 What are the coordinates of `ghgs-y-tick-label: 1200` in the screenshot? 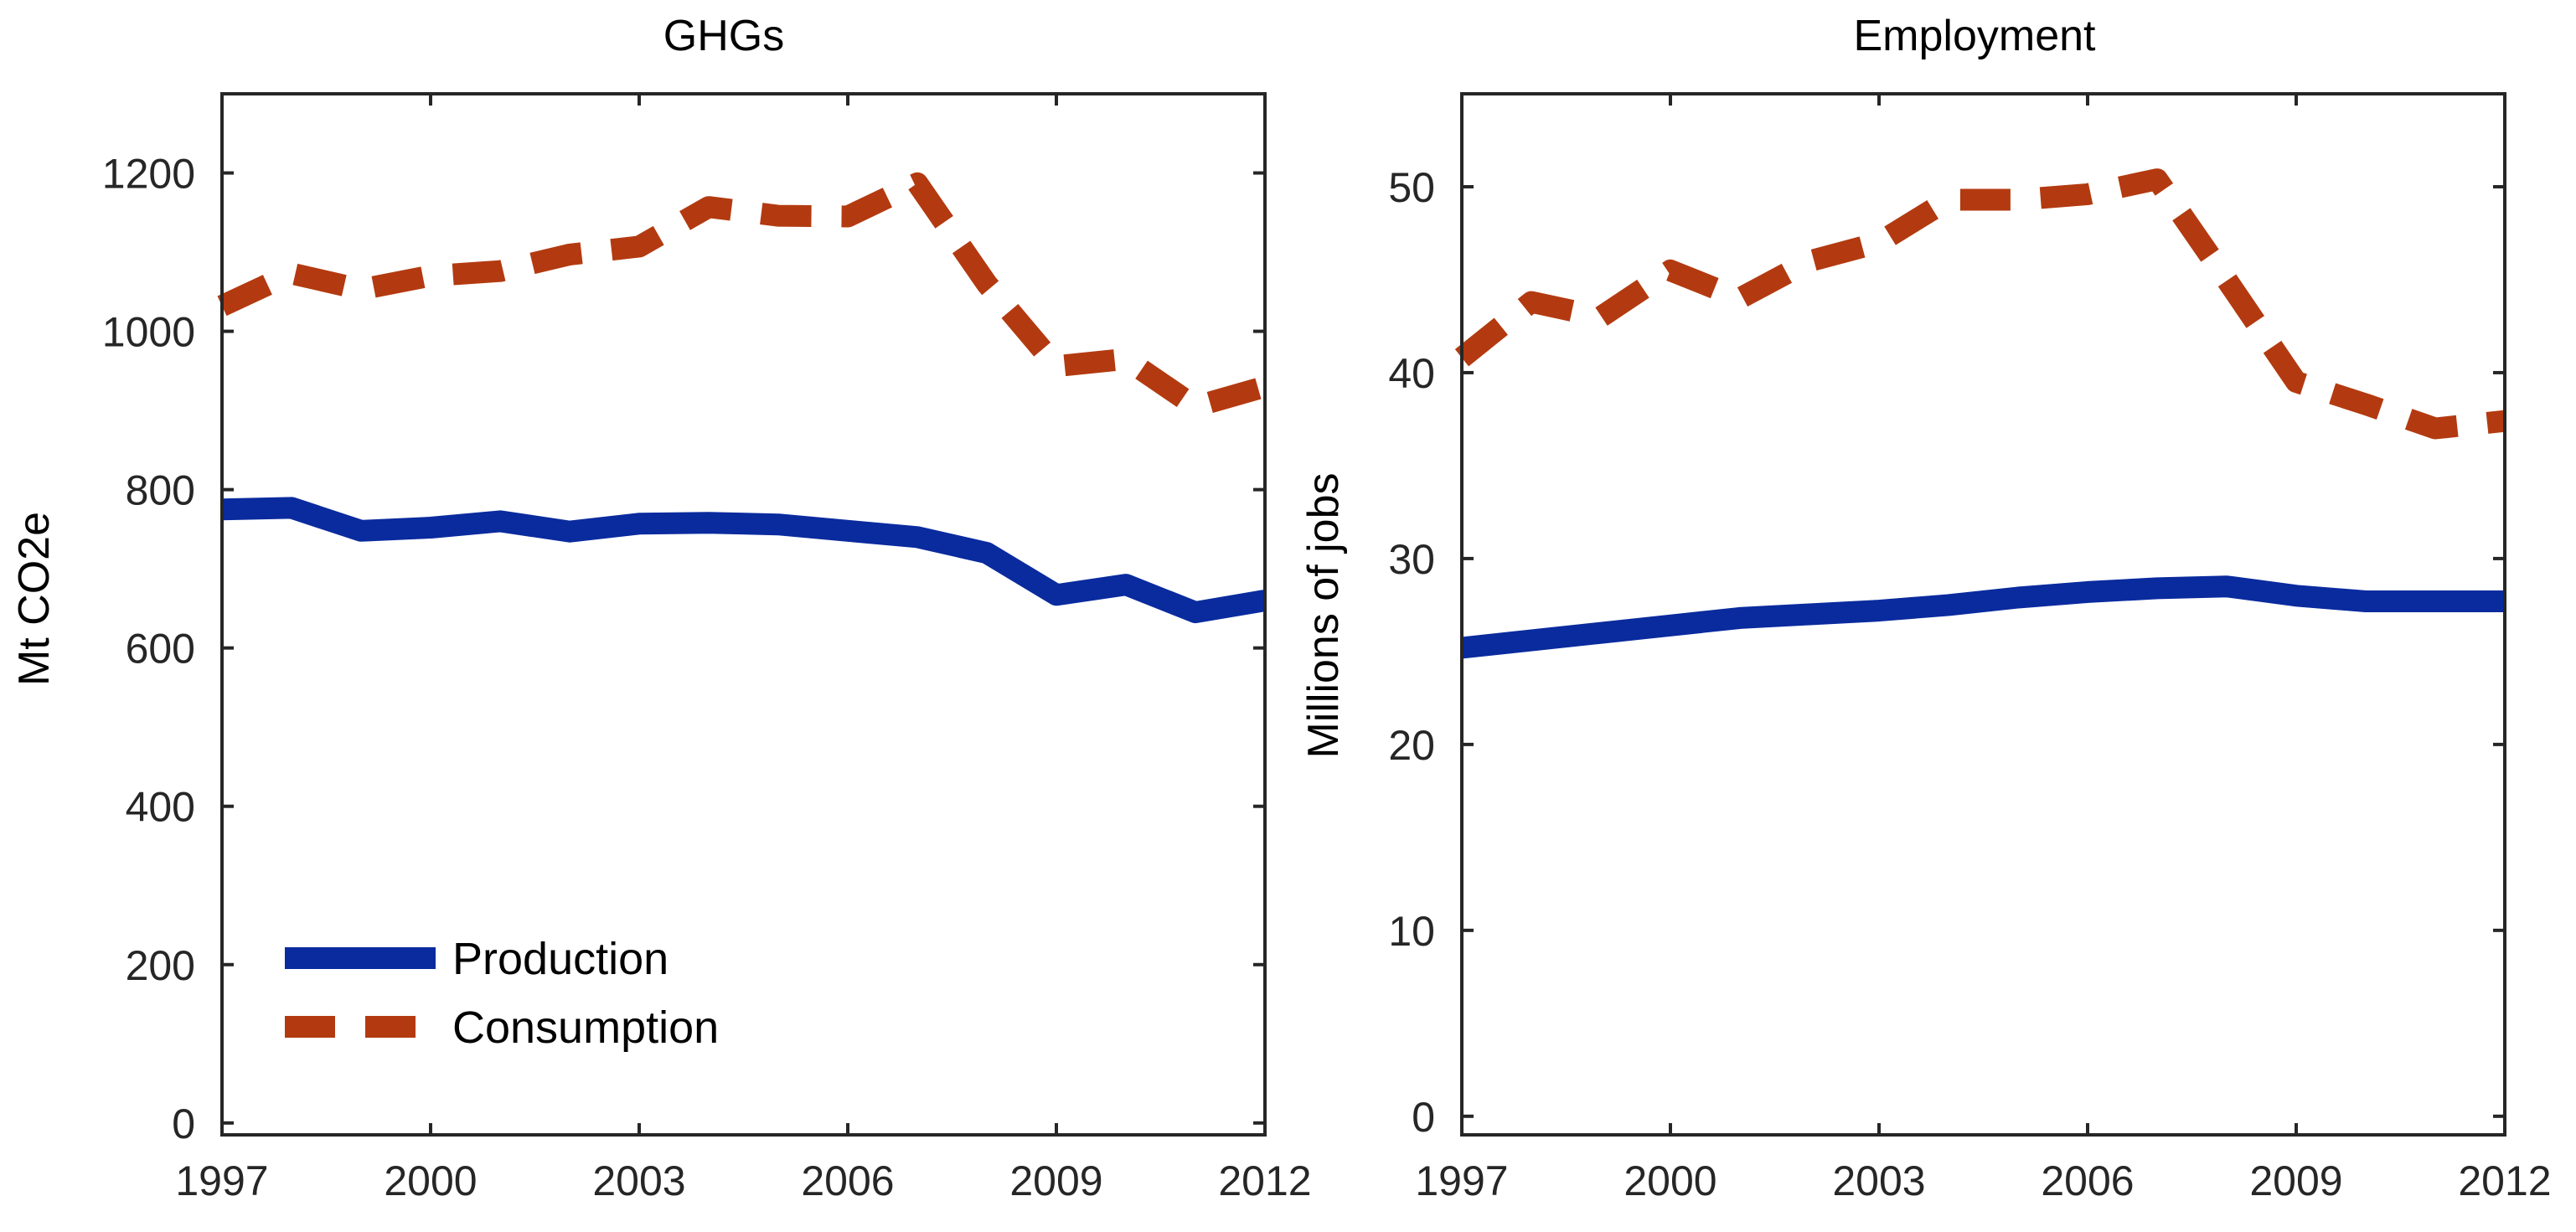 It's located at (148, 174).